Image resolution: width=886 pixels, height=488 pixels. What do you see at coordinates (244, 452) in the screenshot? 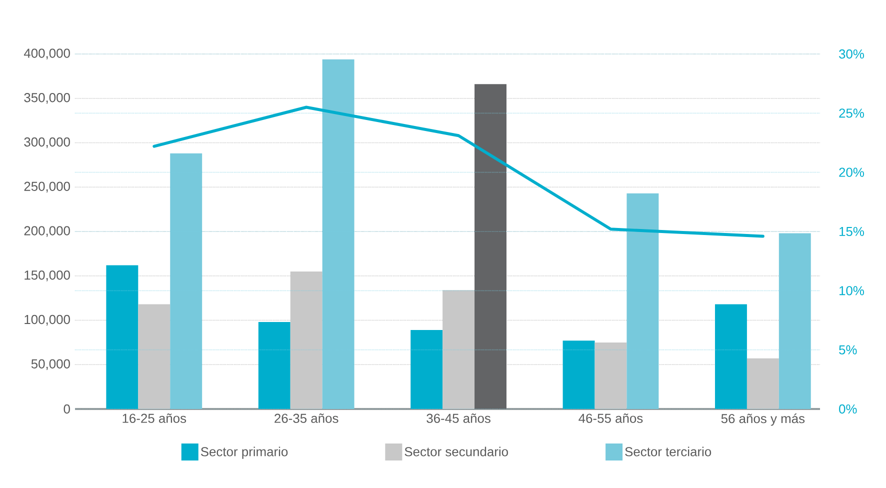
I see `legend-label: Sector primario` at bounding box center [244, 452].